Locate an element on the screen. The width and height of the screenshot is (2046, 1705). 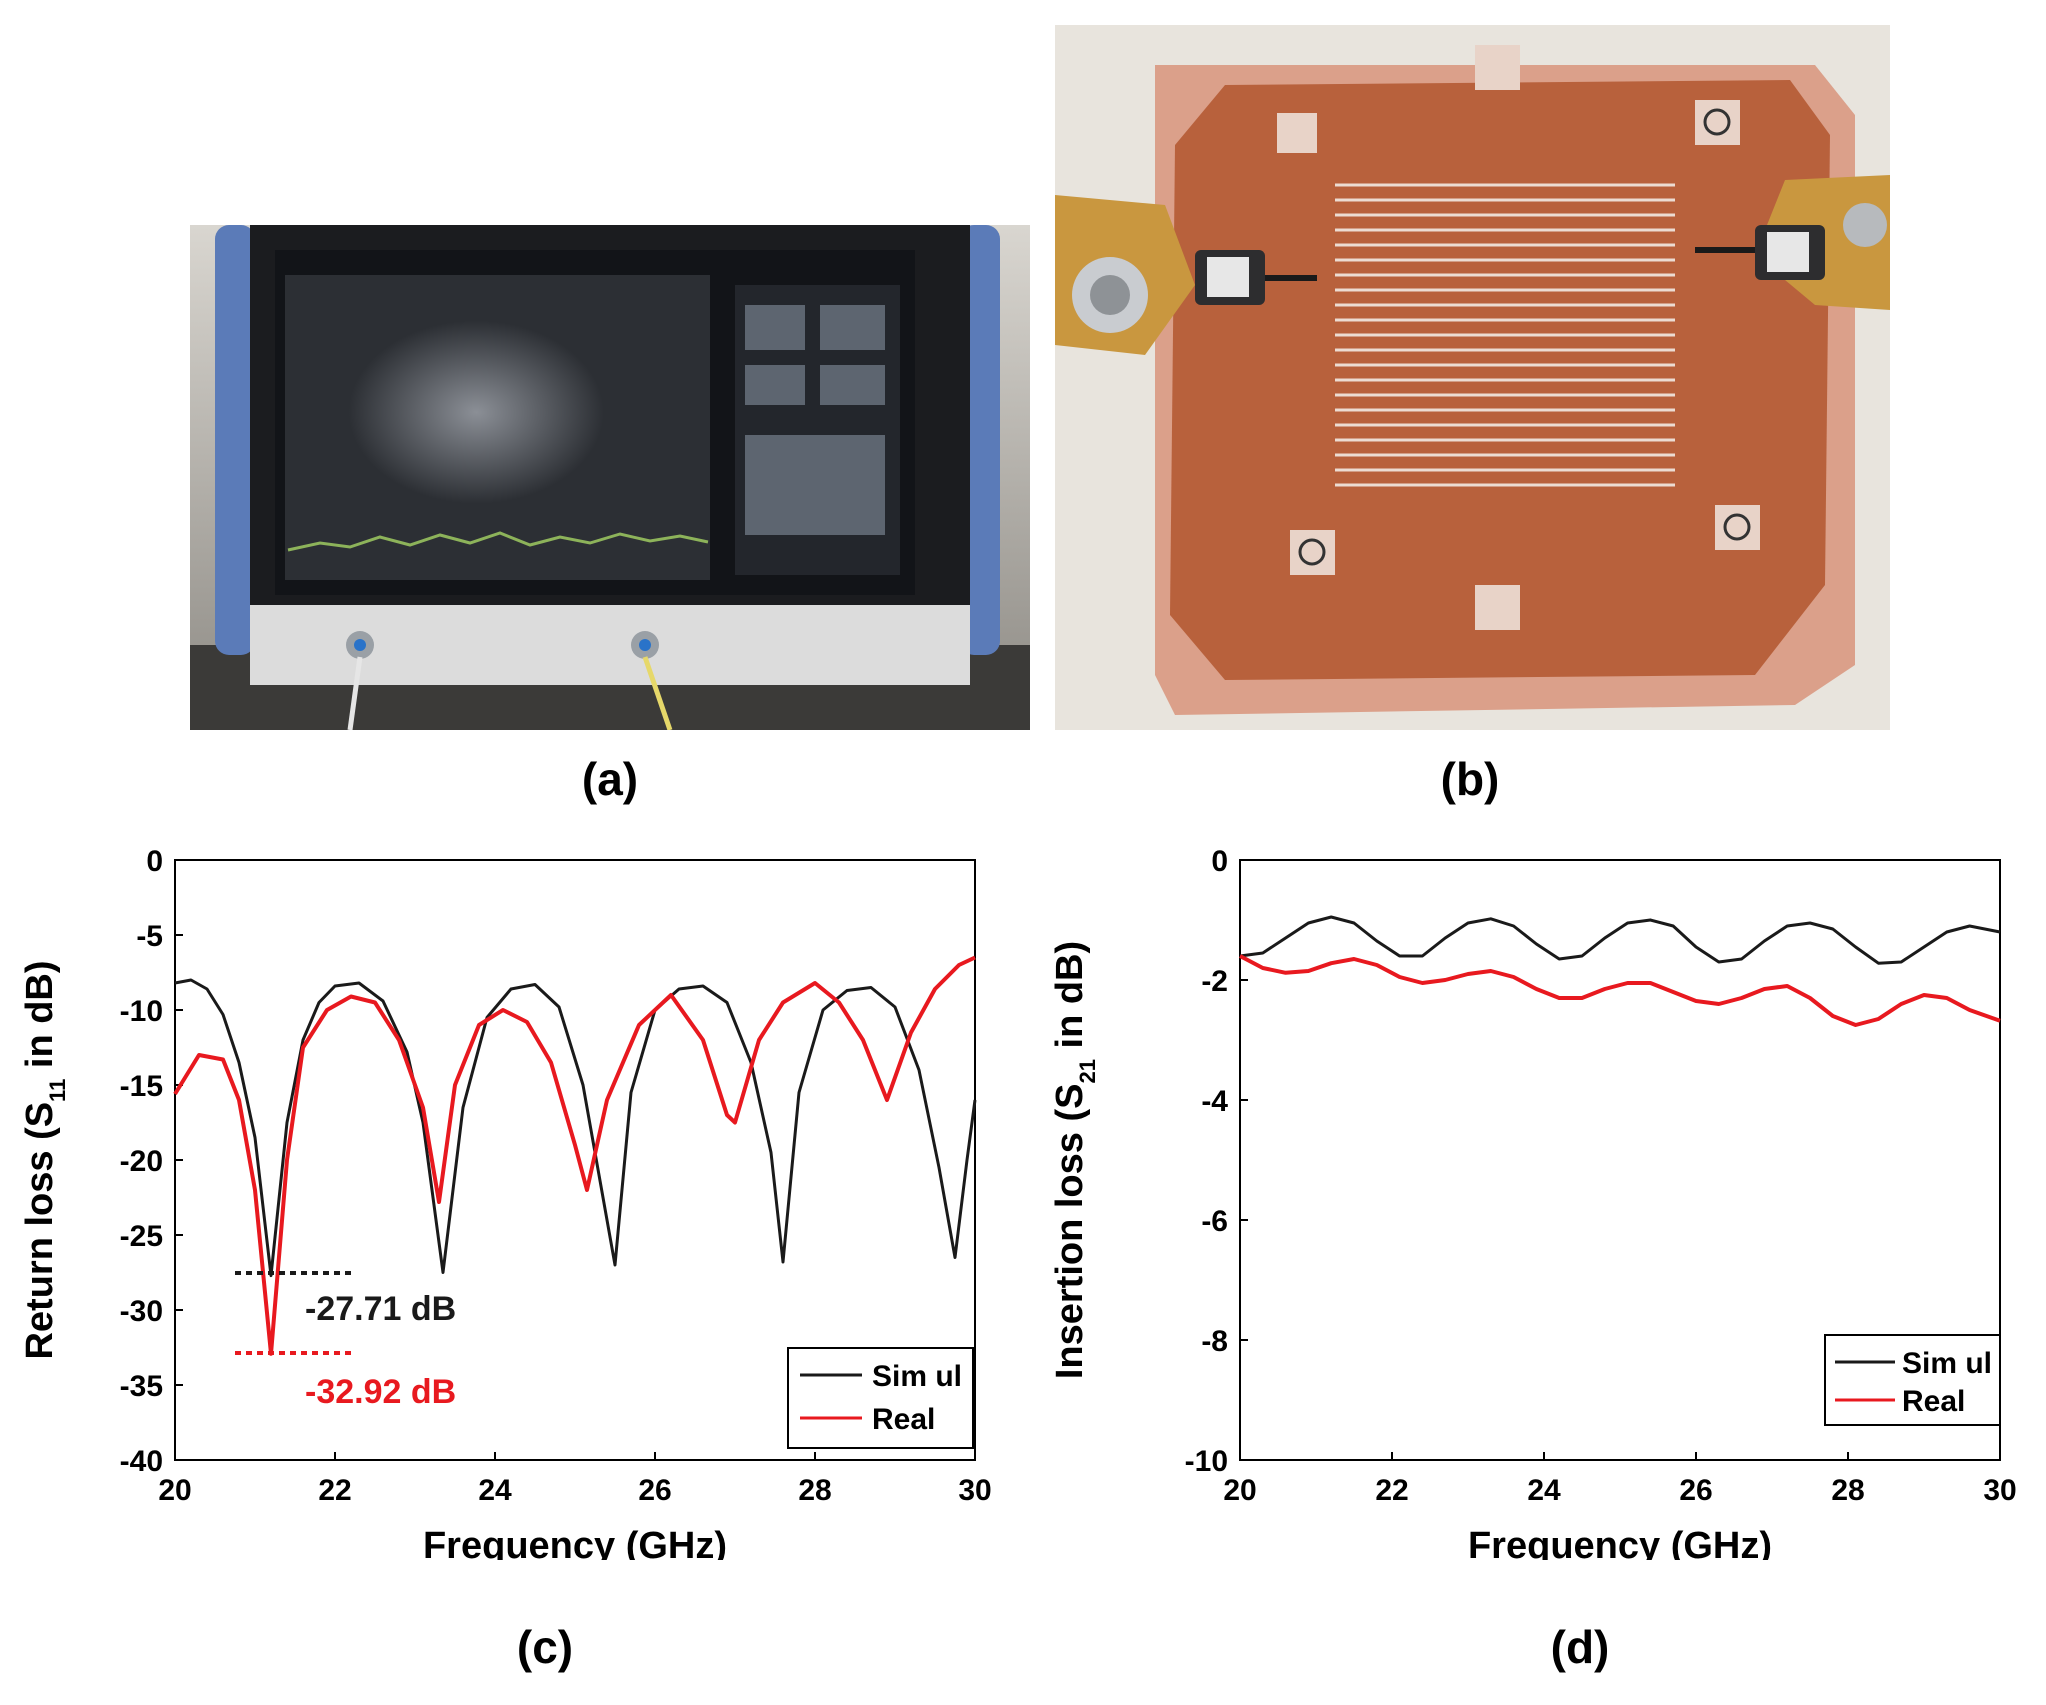
panel-label-b: (b) is located at coordinates (1470, 779).